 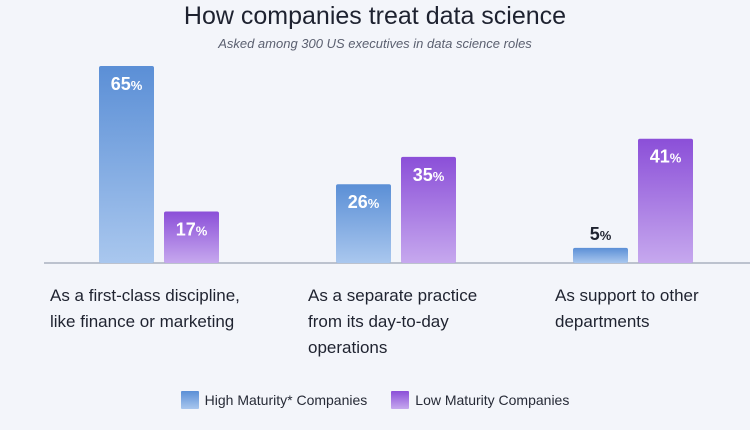 I want to click on legend-item-high-maturity: High Maturity* Companies, so click(x=274, y=400).